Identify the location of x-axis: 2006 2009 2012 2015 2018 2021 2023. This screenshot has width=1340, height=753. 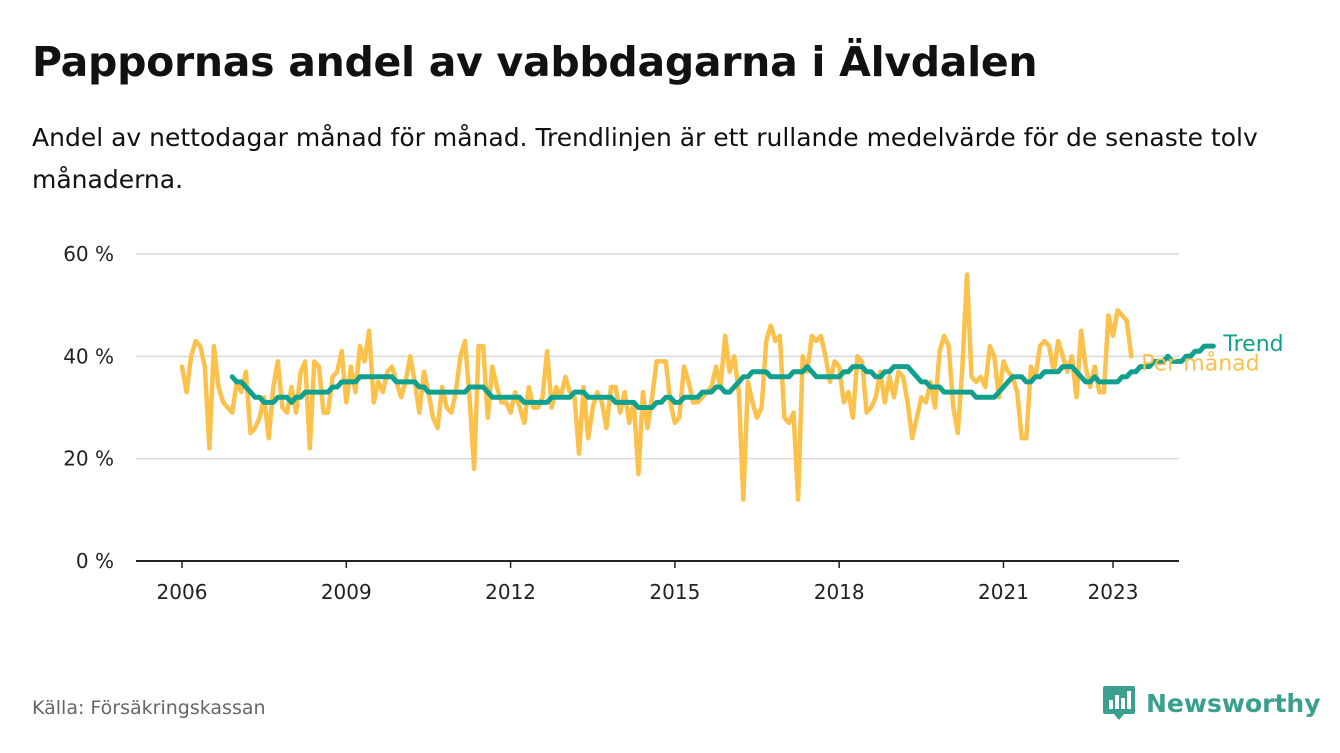
(657, 582).